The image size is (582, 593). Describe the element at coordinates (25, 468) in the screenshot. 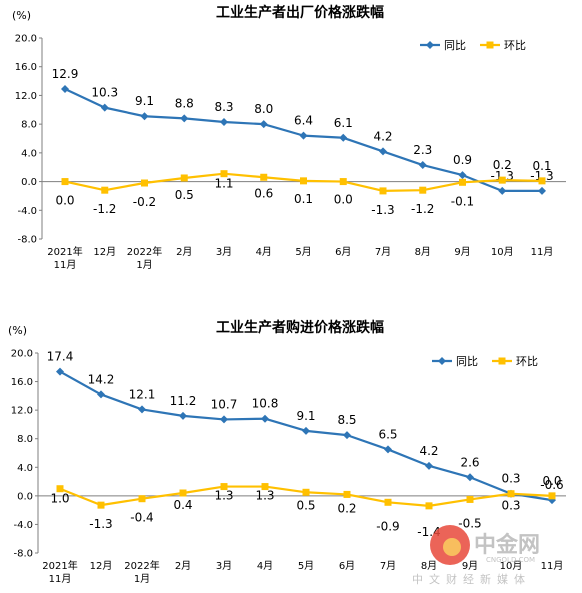

I see `y-tick-label: 4.0` at that location.